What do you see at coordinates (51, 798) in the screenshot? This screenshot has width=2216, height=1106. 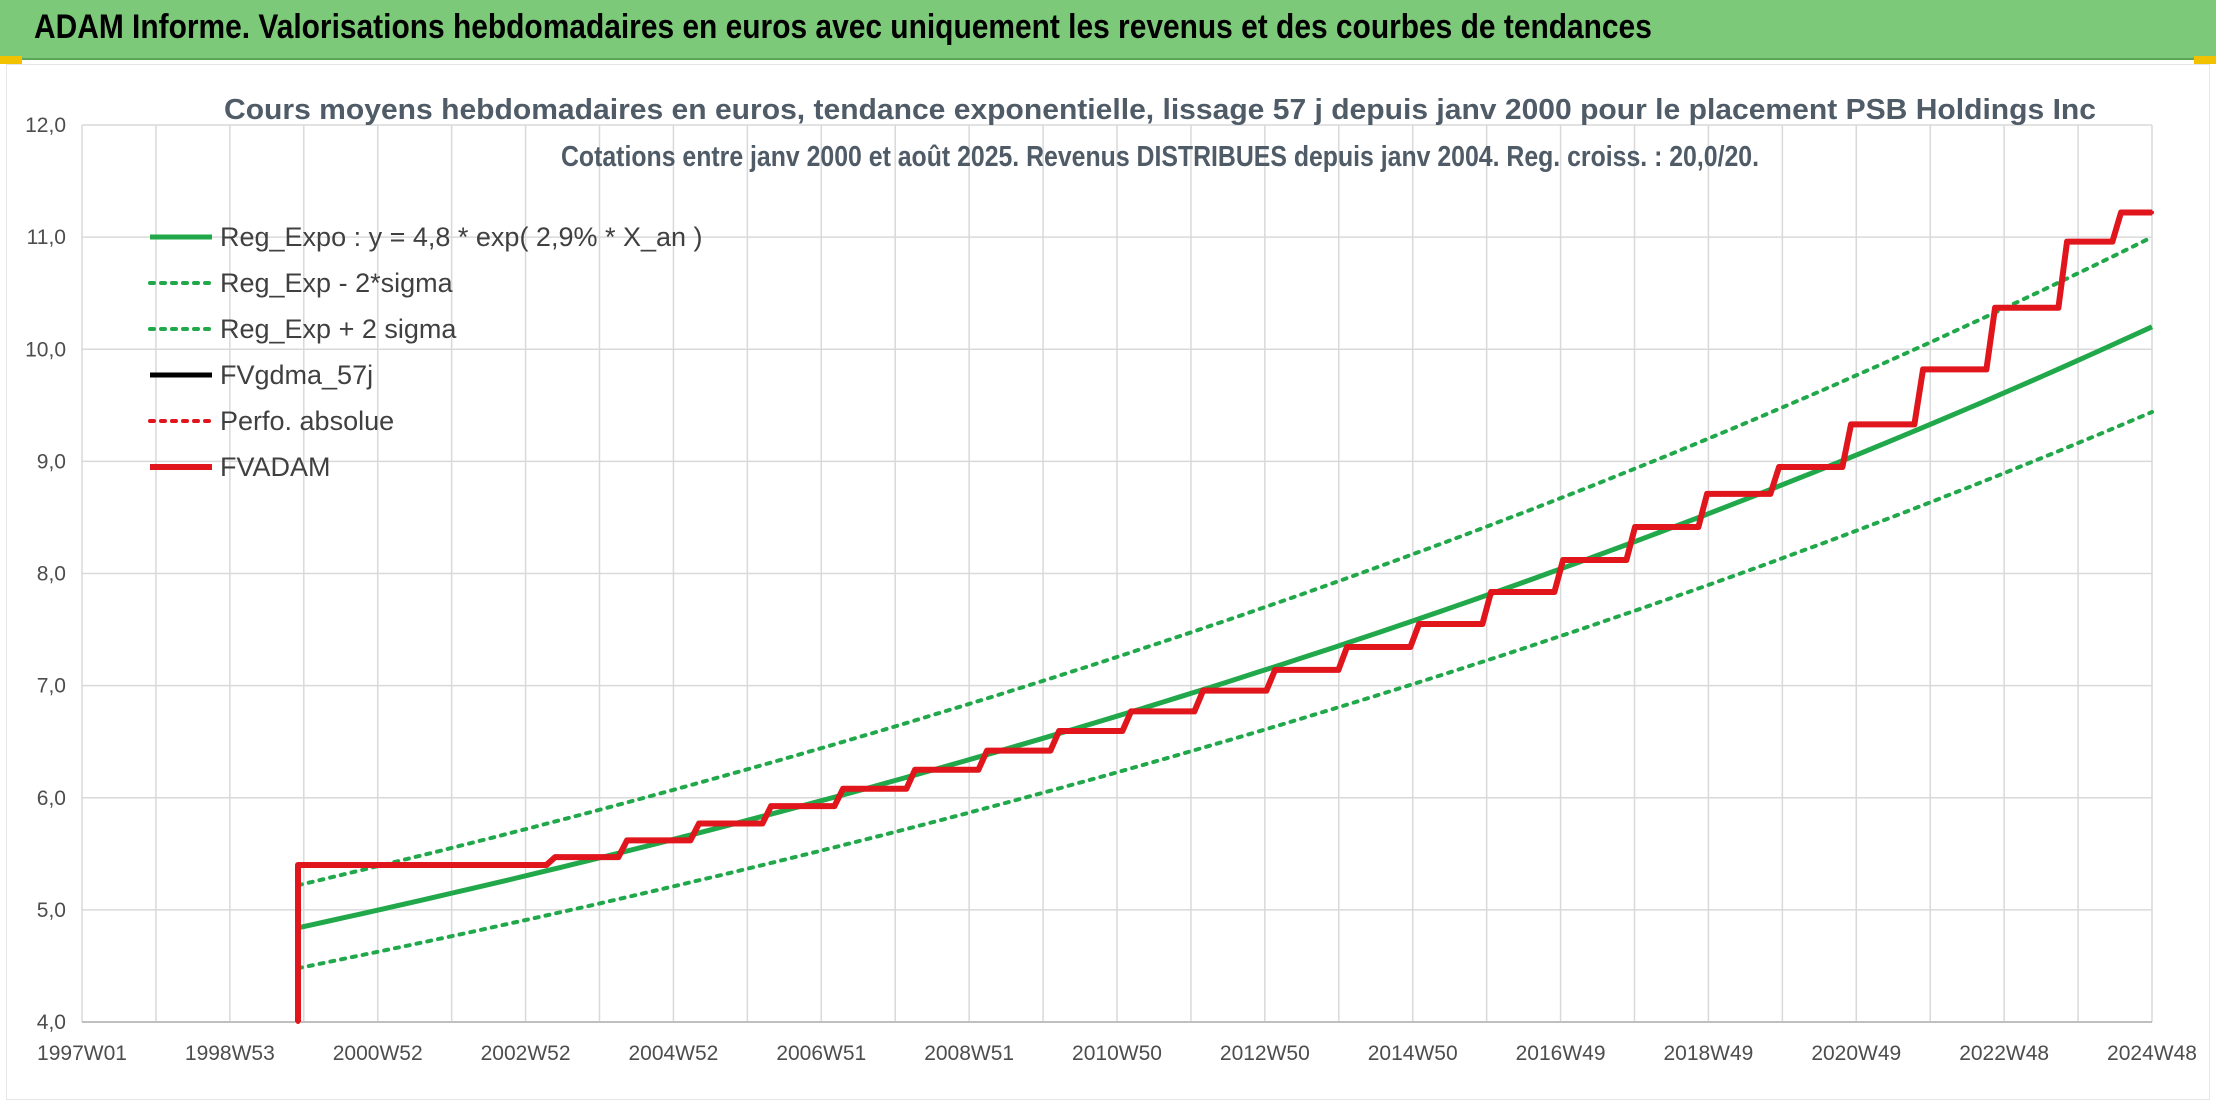 I see `y-tick-label: 6,0` at bounding box center [51, 798].